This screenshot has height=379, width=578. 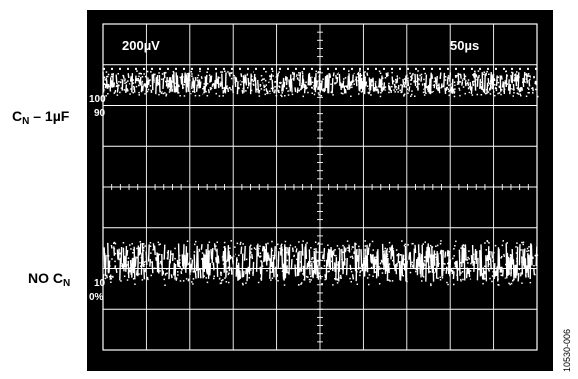 I want to click on vertical-scale-label: 200µV, so click(x=141, y=45).